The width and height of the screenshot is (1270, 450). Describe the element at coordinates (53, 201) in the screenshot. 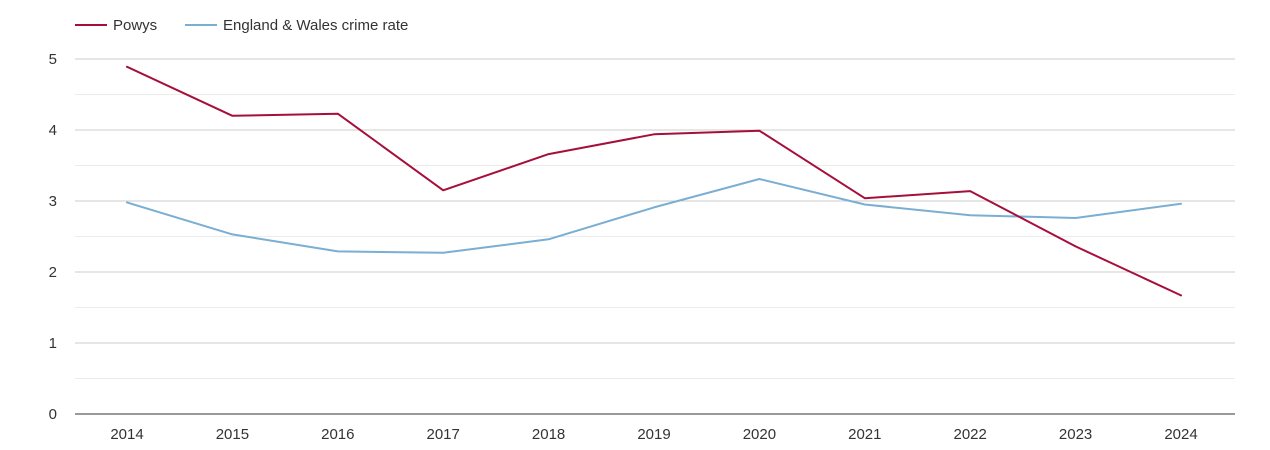

I see `y-tick-label: 3` at that location.